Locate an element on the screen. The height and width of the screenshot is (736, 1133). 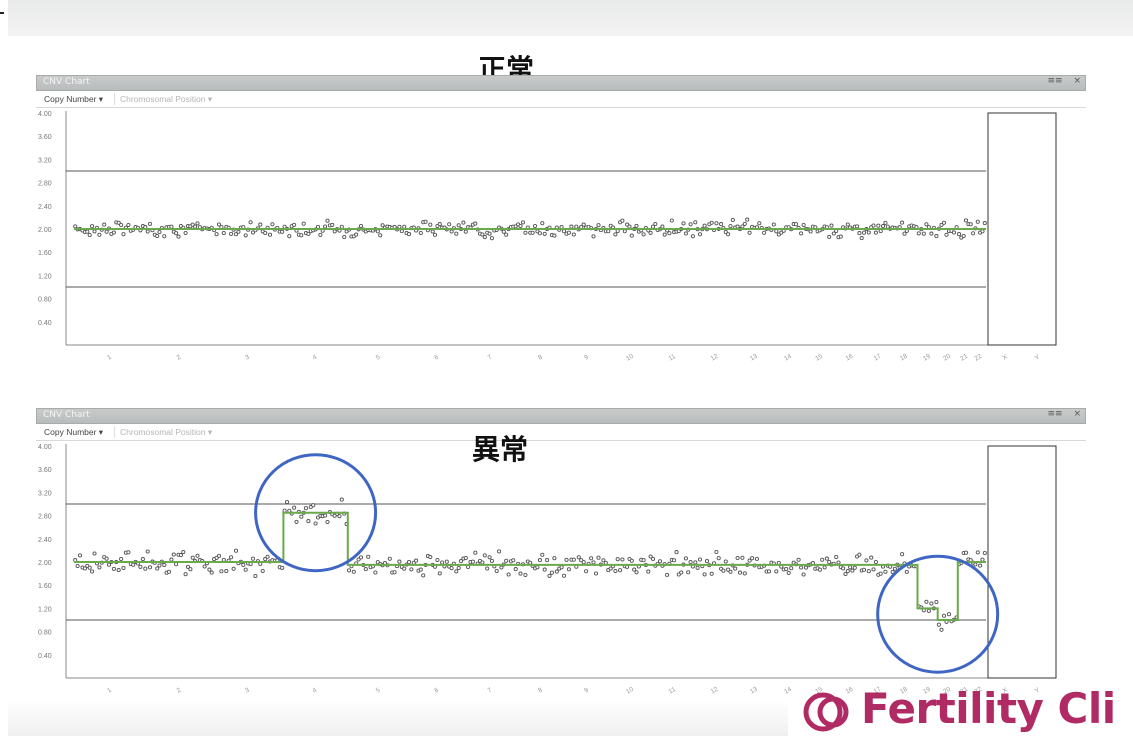
x-tick-label: 15 is located at coordinates (819, 691).